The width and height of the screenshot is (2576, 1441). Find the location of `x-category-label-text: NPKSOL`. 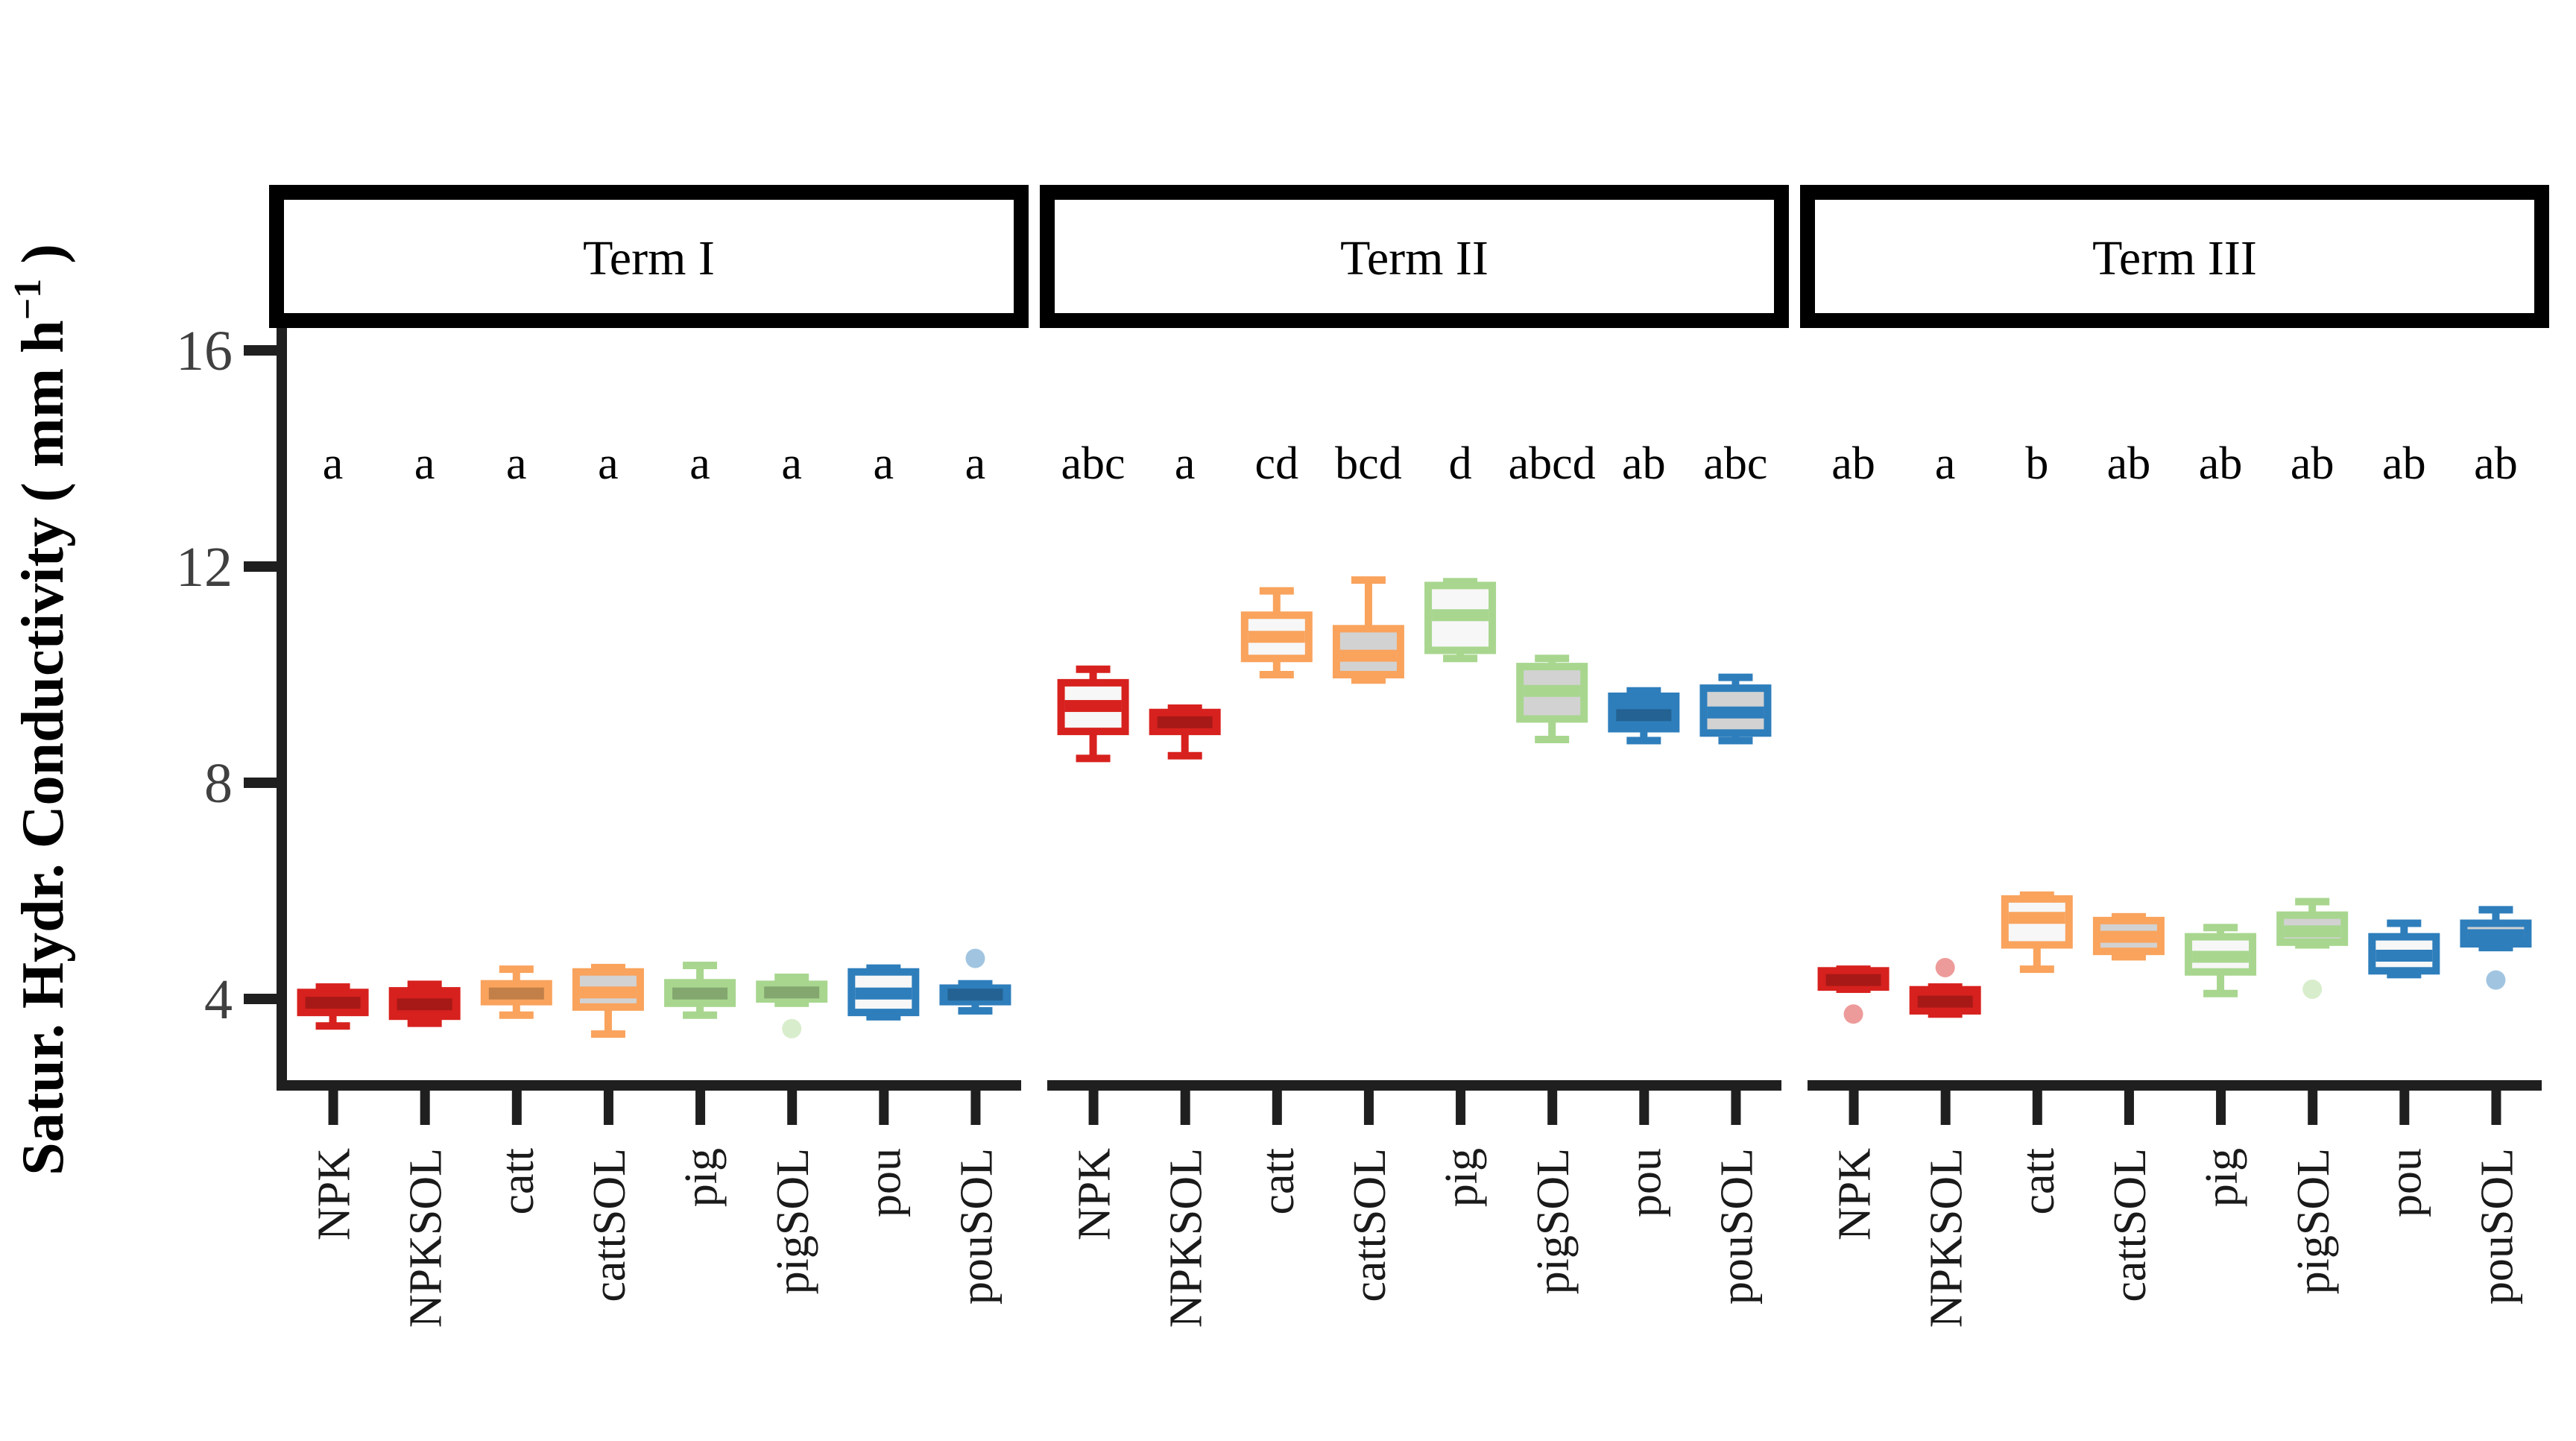

x-category-label-text: NPKSOL is located at coordinates (1947, 1238).